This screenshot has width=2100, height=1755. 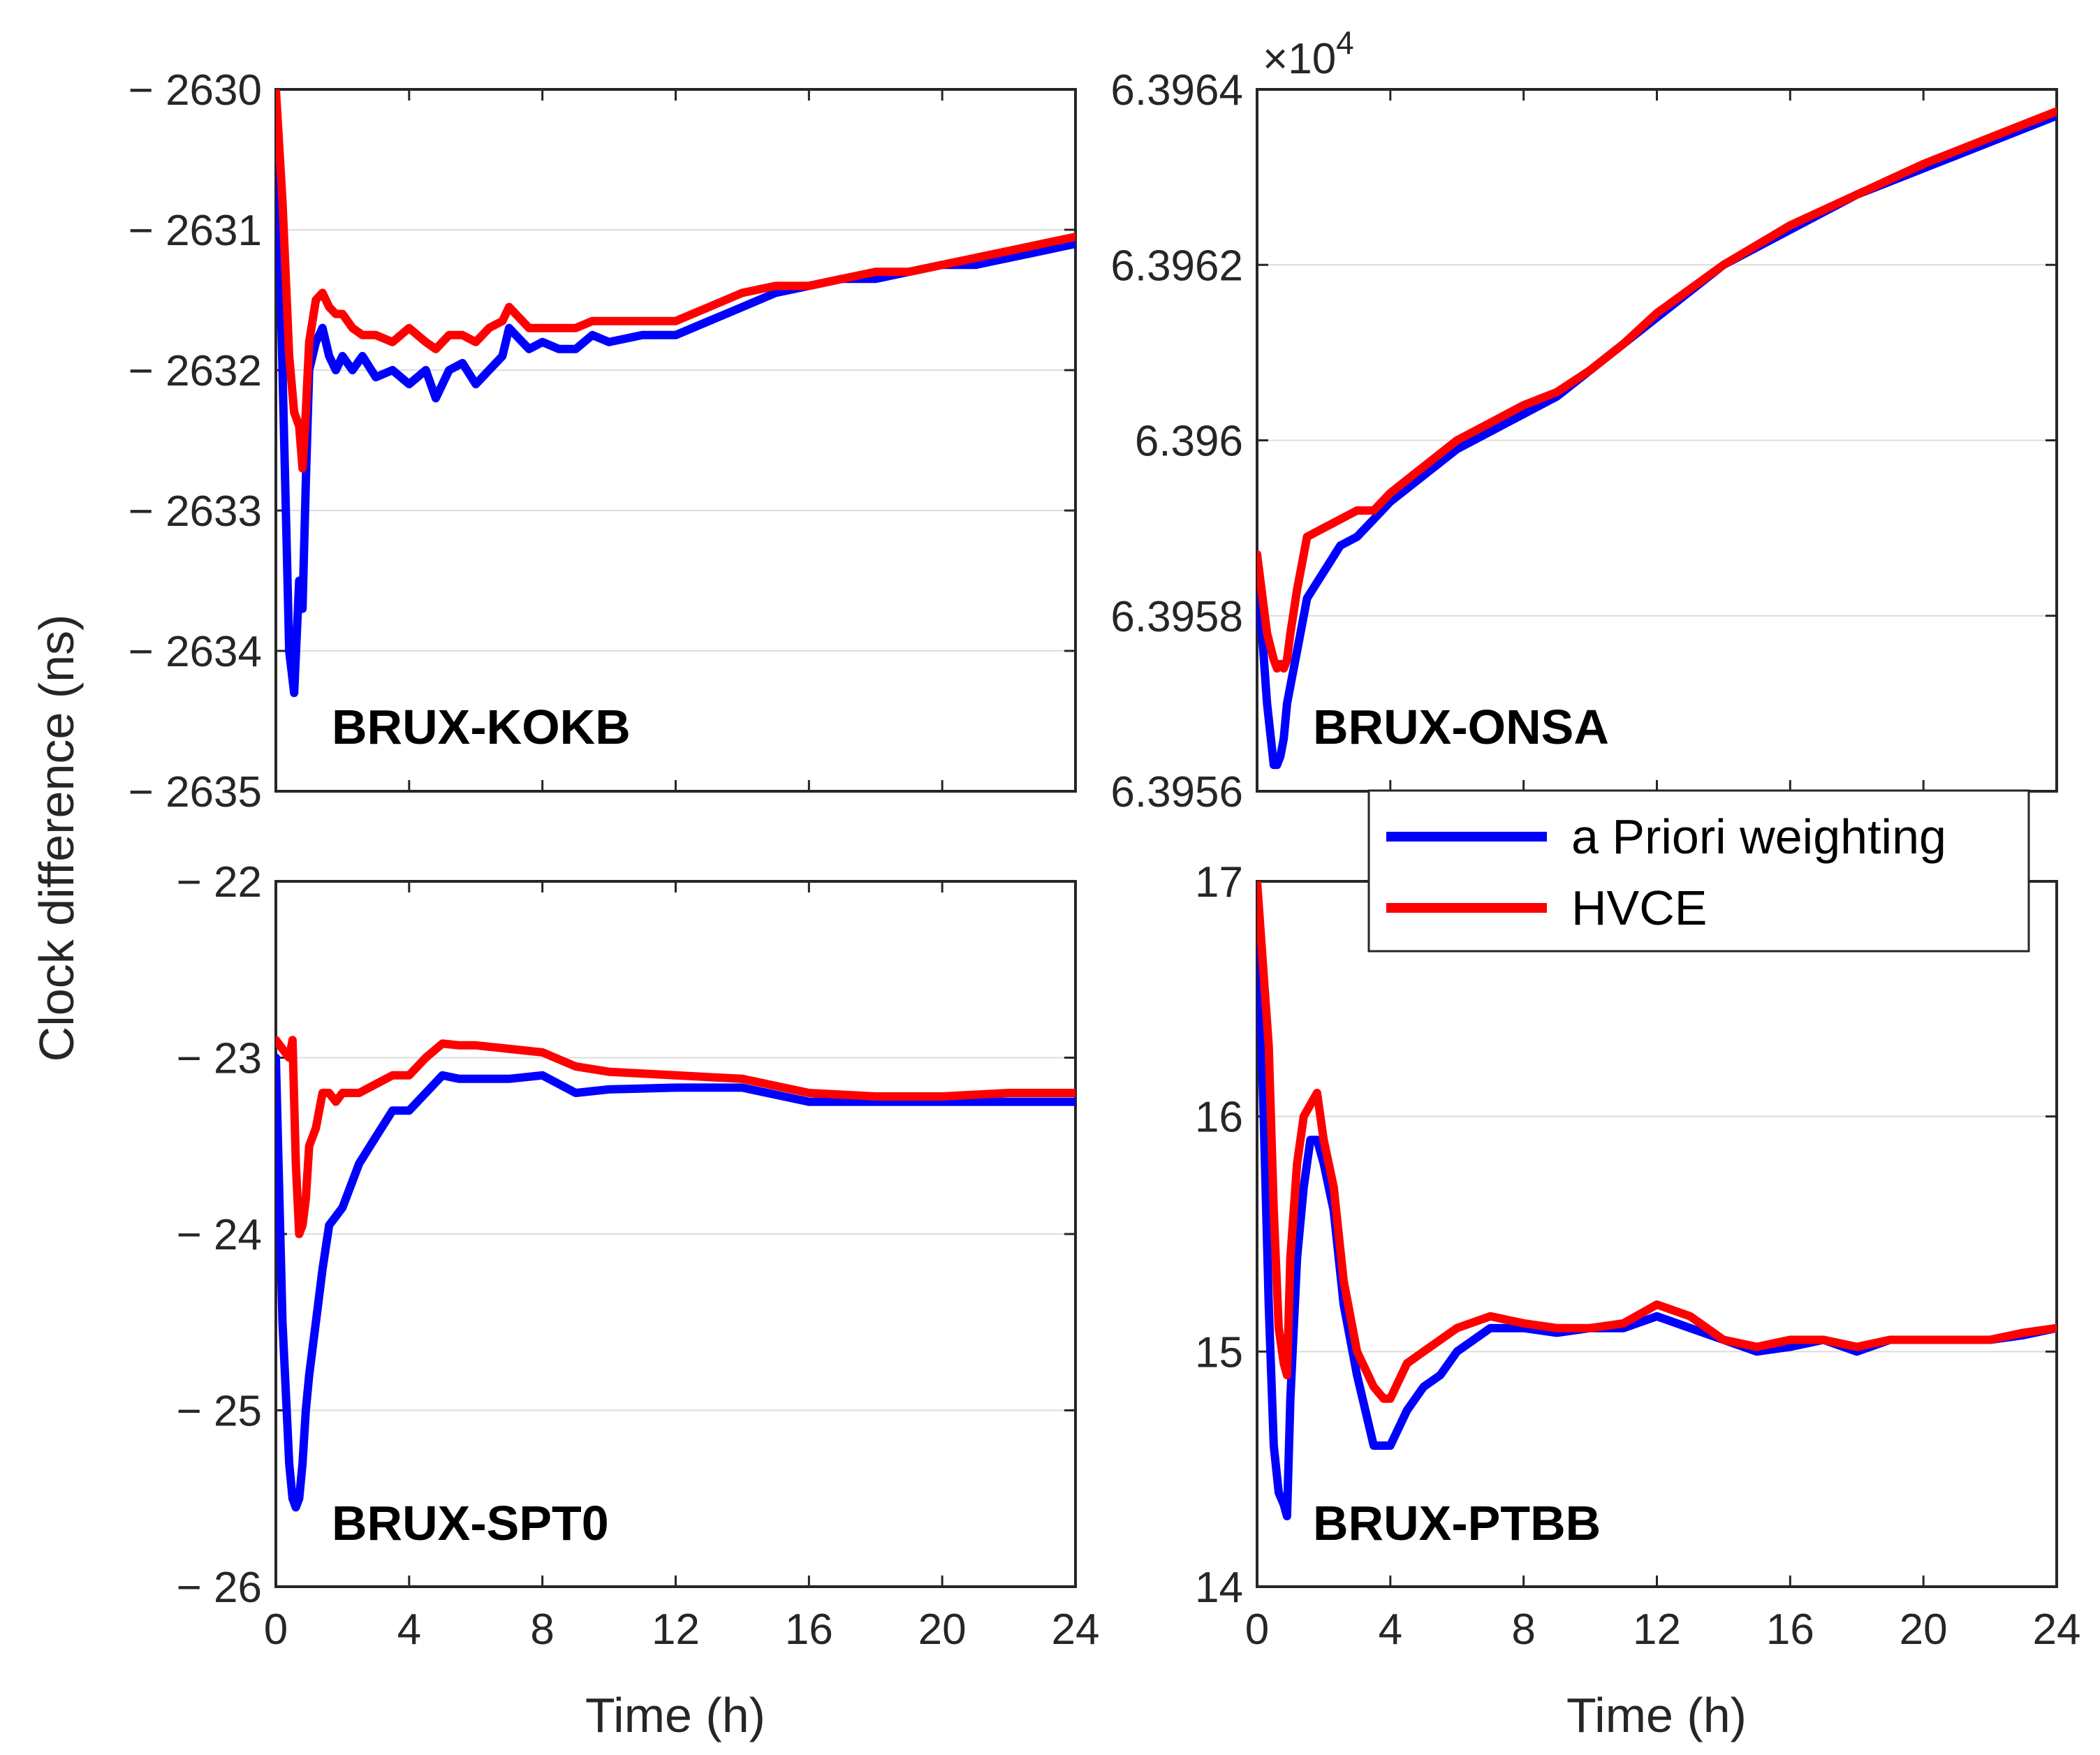 I want to click on y-tick-label: 6.3958, so click(x=1176, y=617).